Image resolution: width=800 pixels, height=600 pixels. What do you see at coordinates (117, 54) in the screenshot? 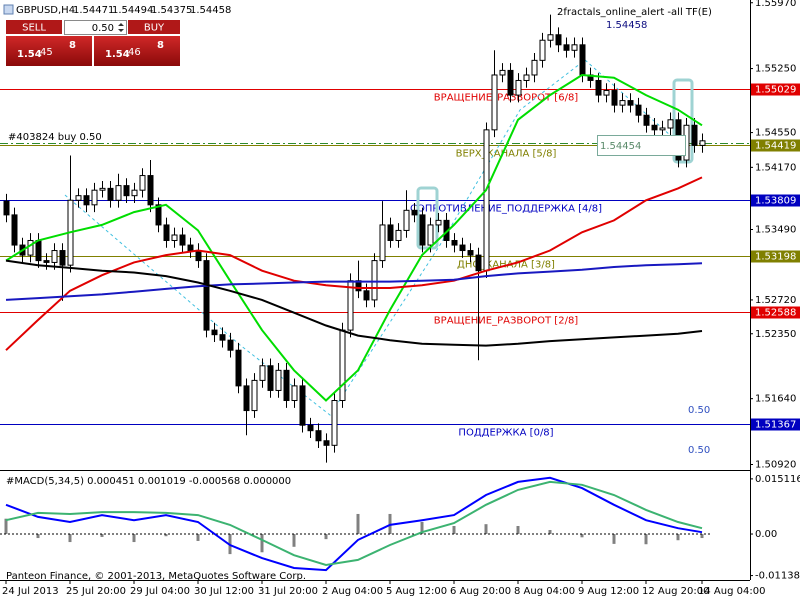
I see `buy-price-prefix: 1.54` at bounding box center [117, 54].